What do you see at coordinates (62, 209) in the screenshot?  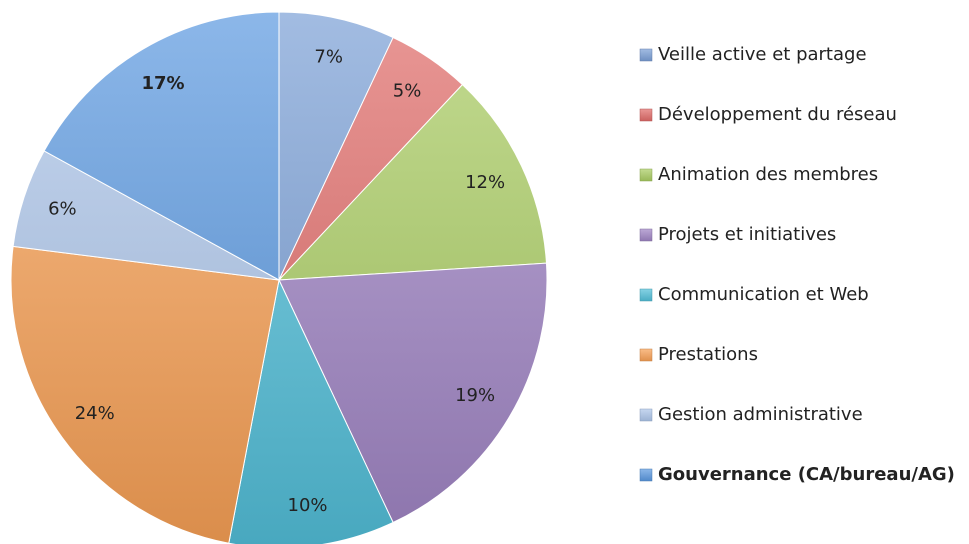 I see `data-label: 6%` at bounding box center [62, 209].